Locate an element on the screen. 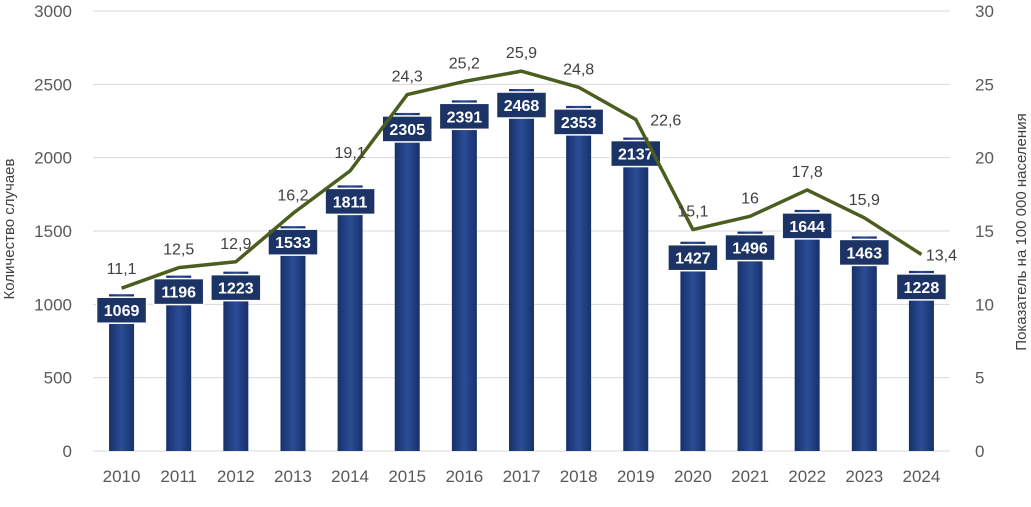 Image resolution: width=1031 pixels, height=507 pixels. bar-value-label: 1463 is located at coordinates (865, 253).